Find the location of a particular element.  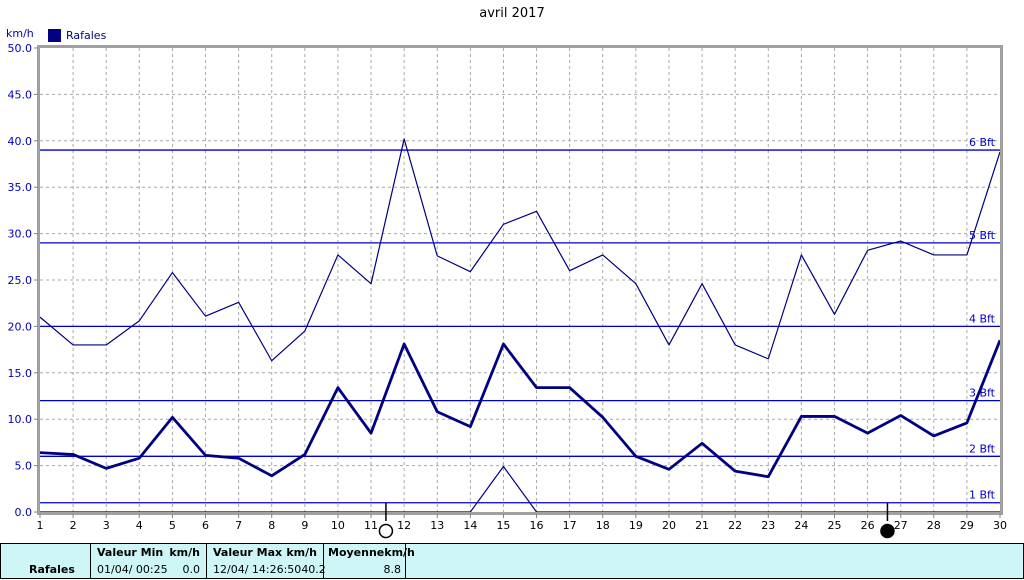

table-cell-min: Valeur Min km/h 01/04/ 00:25 0.0 is located at coordinates (148, 561).